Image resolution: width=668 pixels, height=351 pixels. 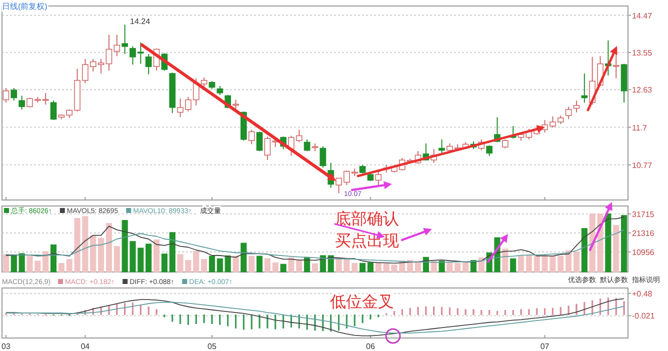 I want to click on x-tick-label: 03, so click(x=6, y=346).